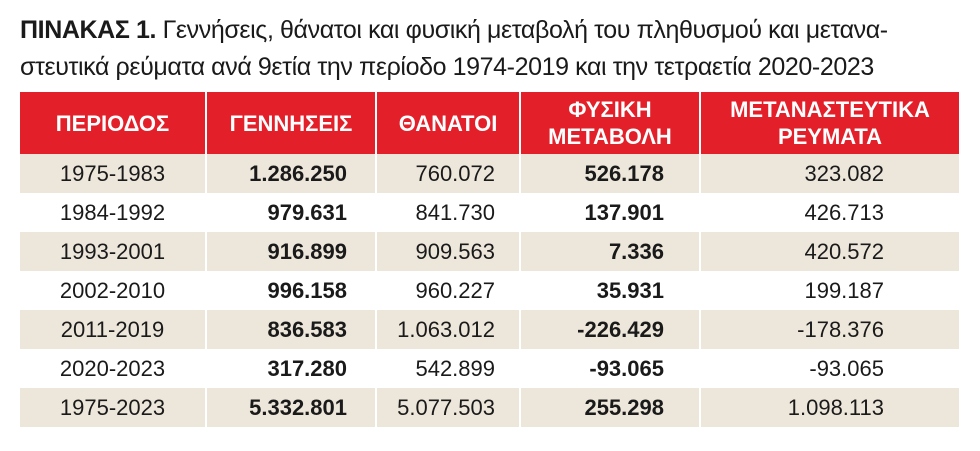 Image resolution: width=980 pixels, height=451 pixels. I want to click on header-cell: ΜΕΤΑΝΑΣΤΕΥΤΙΚΑ ΡΕΥΜΑΤΑ, so click(830, 123).